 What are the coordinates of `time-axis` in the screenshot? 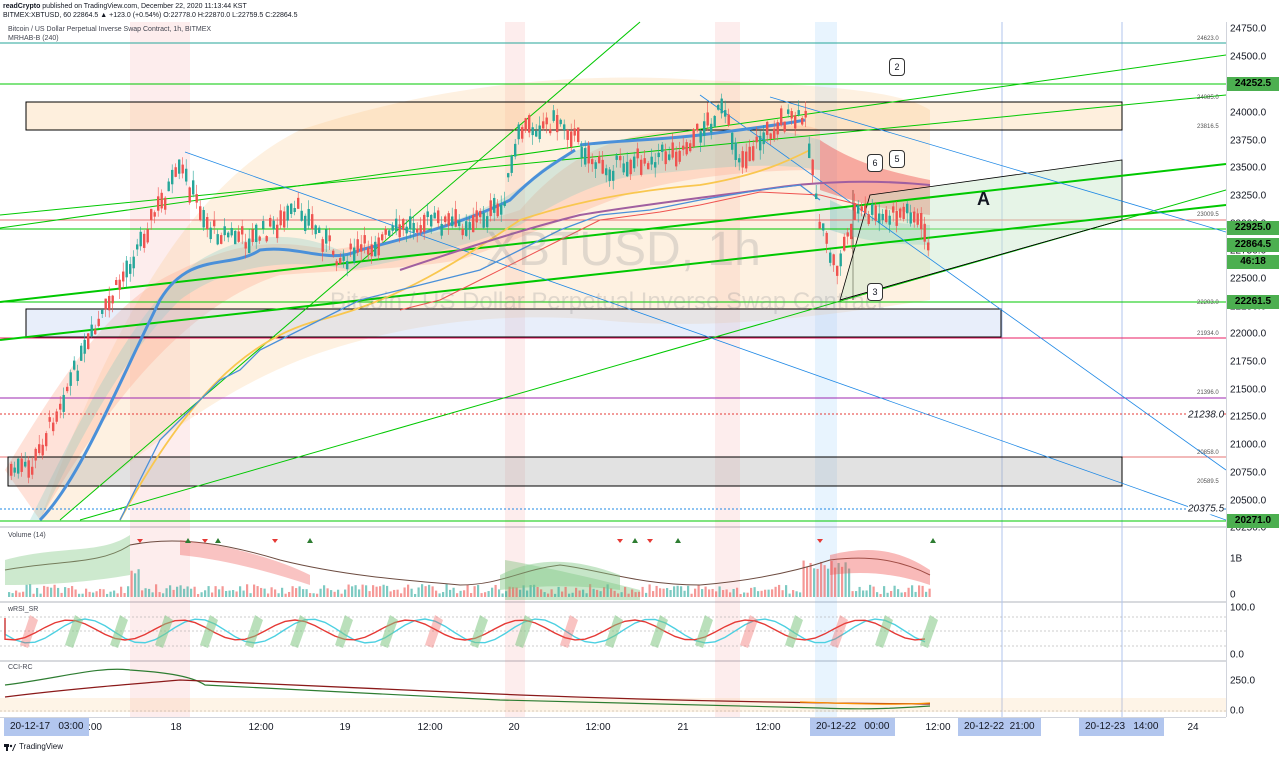 It's located at (613, 728).